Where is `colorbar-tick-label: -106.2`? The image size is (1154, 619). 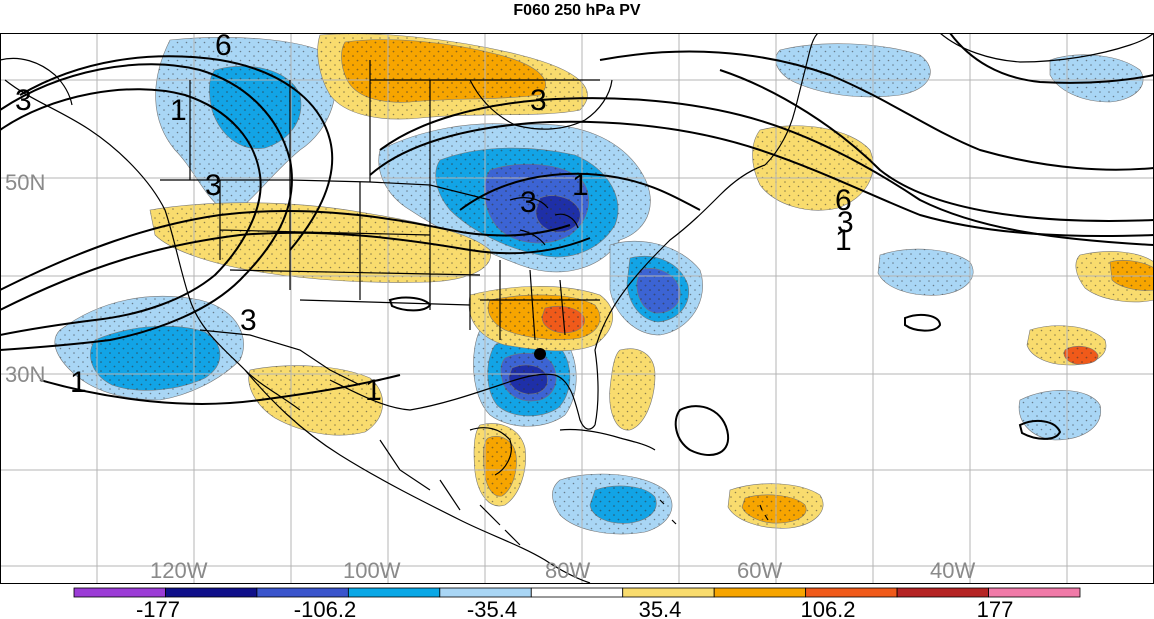
colorbar-tick-label: -106.2 is located at coordinates (325, 608).